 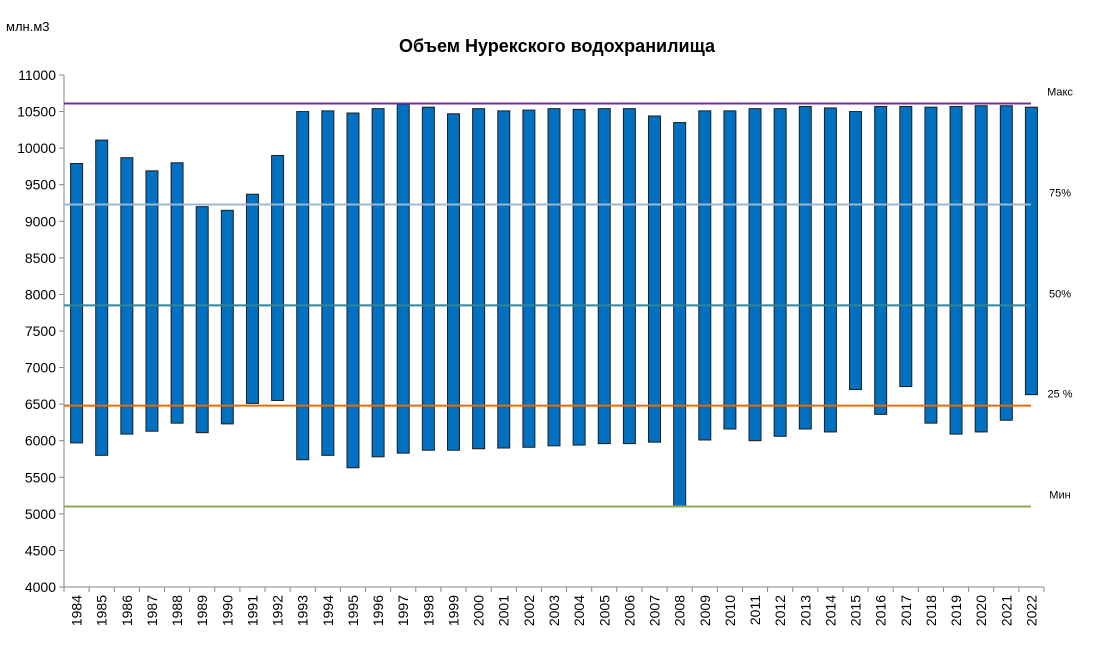 What do you see at coordinates (629, 276) in the screenshot?
I see `bar-2006` at bounding box center [629, 276].